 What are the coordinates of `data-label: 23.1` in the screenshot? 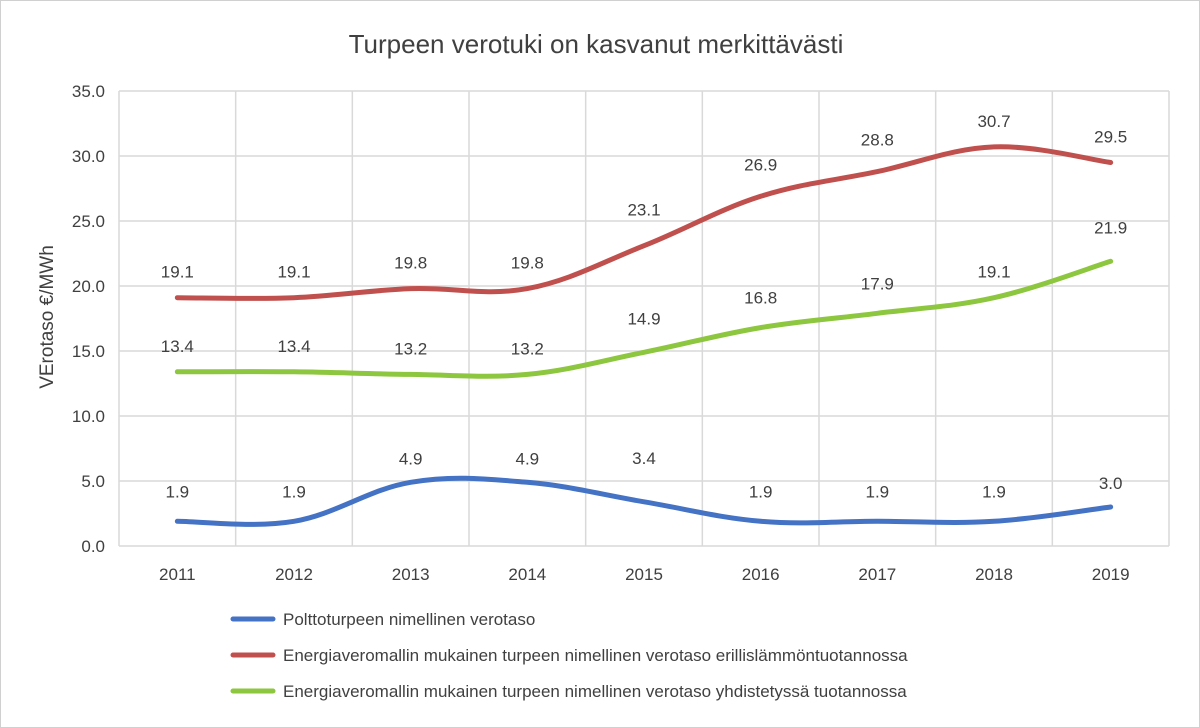 It's located at (643, 210).